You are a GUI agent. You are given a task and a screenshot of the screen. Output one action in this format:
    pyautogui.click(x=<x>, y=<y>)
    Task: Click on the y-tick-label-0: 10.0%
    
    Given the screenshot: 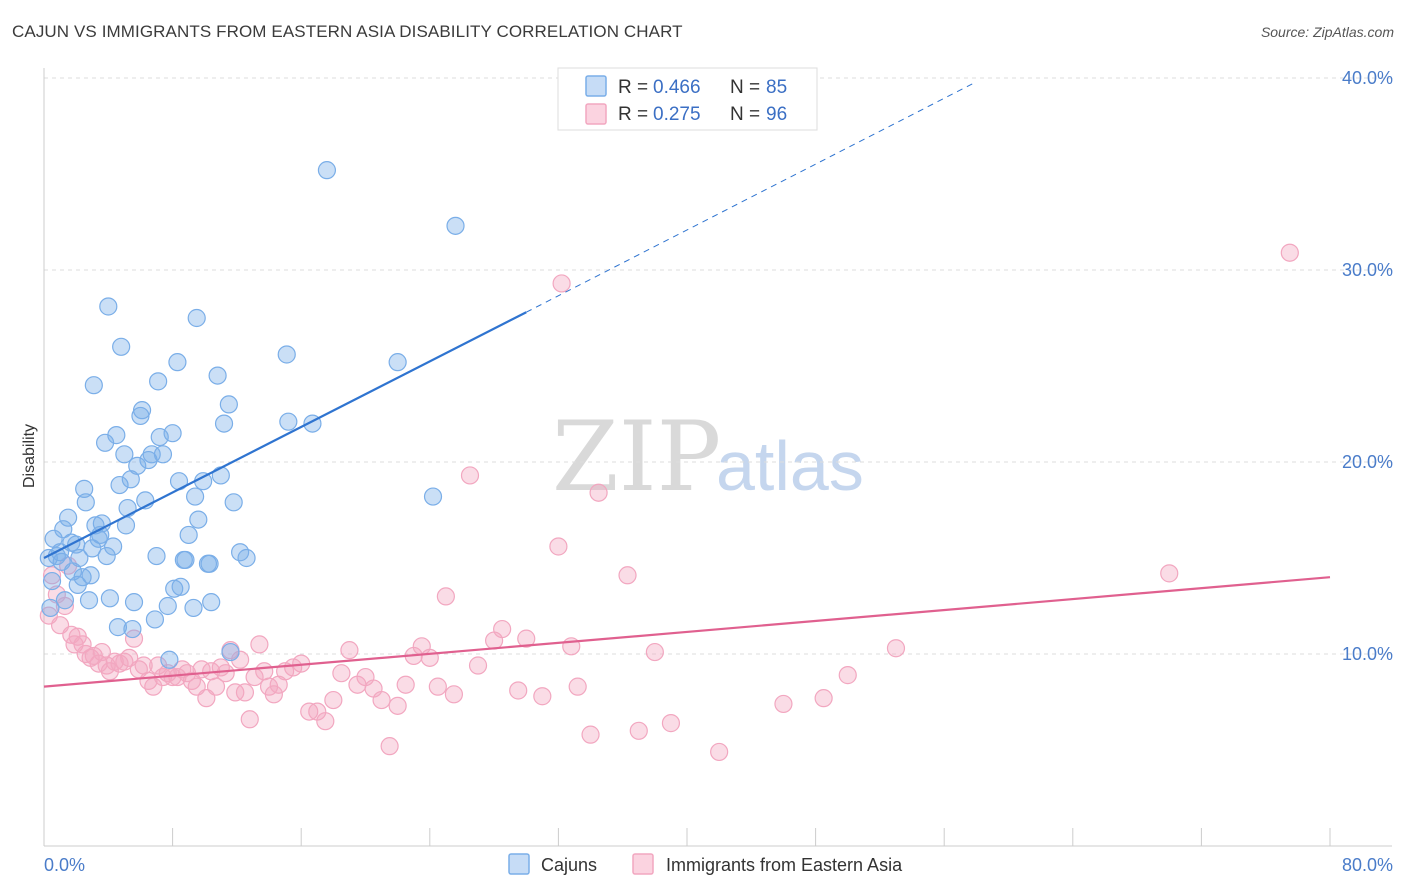 What is the action you would take?
    pyautogui.click(x=1367, y=654)
    